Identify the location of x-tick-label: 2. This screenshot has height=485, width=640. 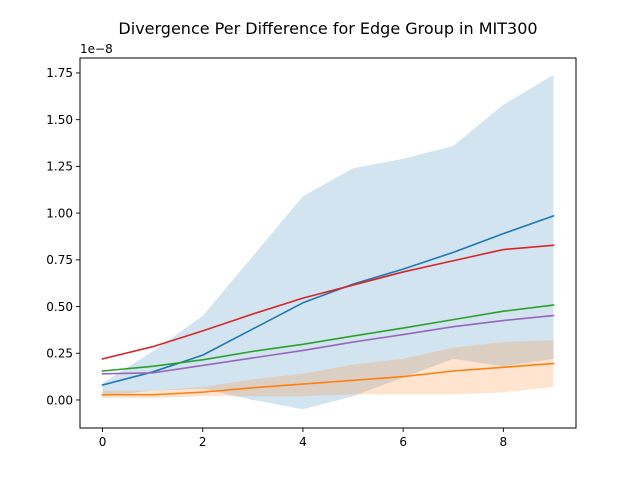
(203, 442).